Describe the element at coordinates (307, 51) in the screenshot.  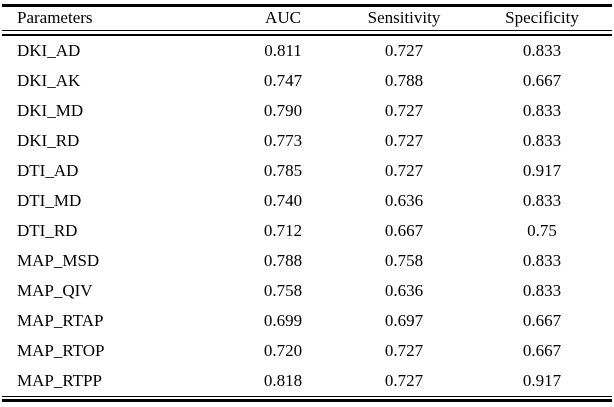
I see `table-row: DKI_AD 0.811 0.727 0.833` at that location.